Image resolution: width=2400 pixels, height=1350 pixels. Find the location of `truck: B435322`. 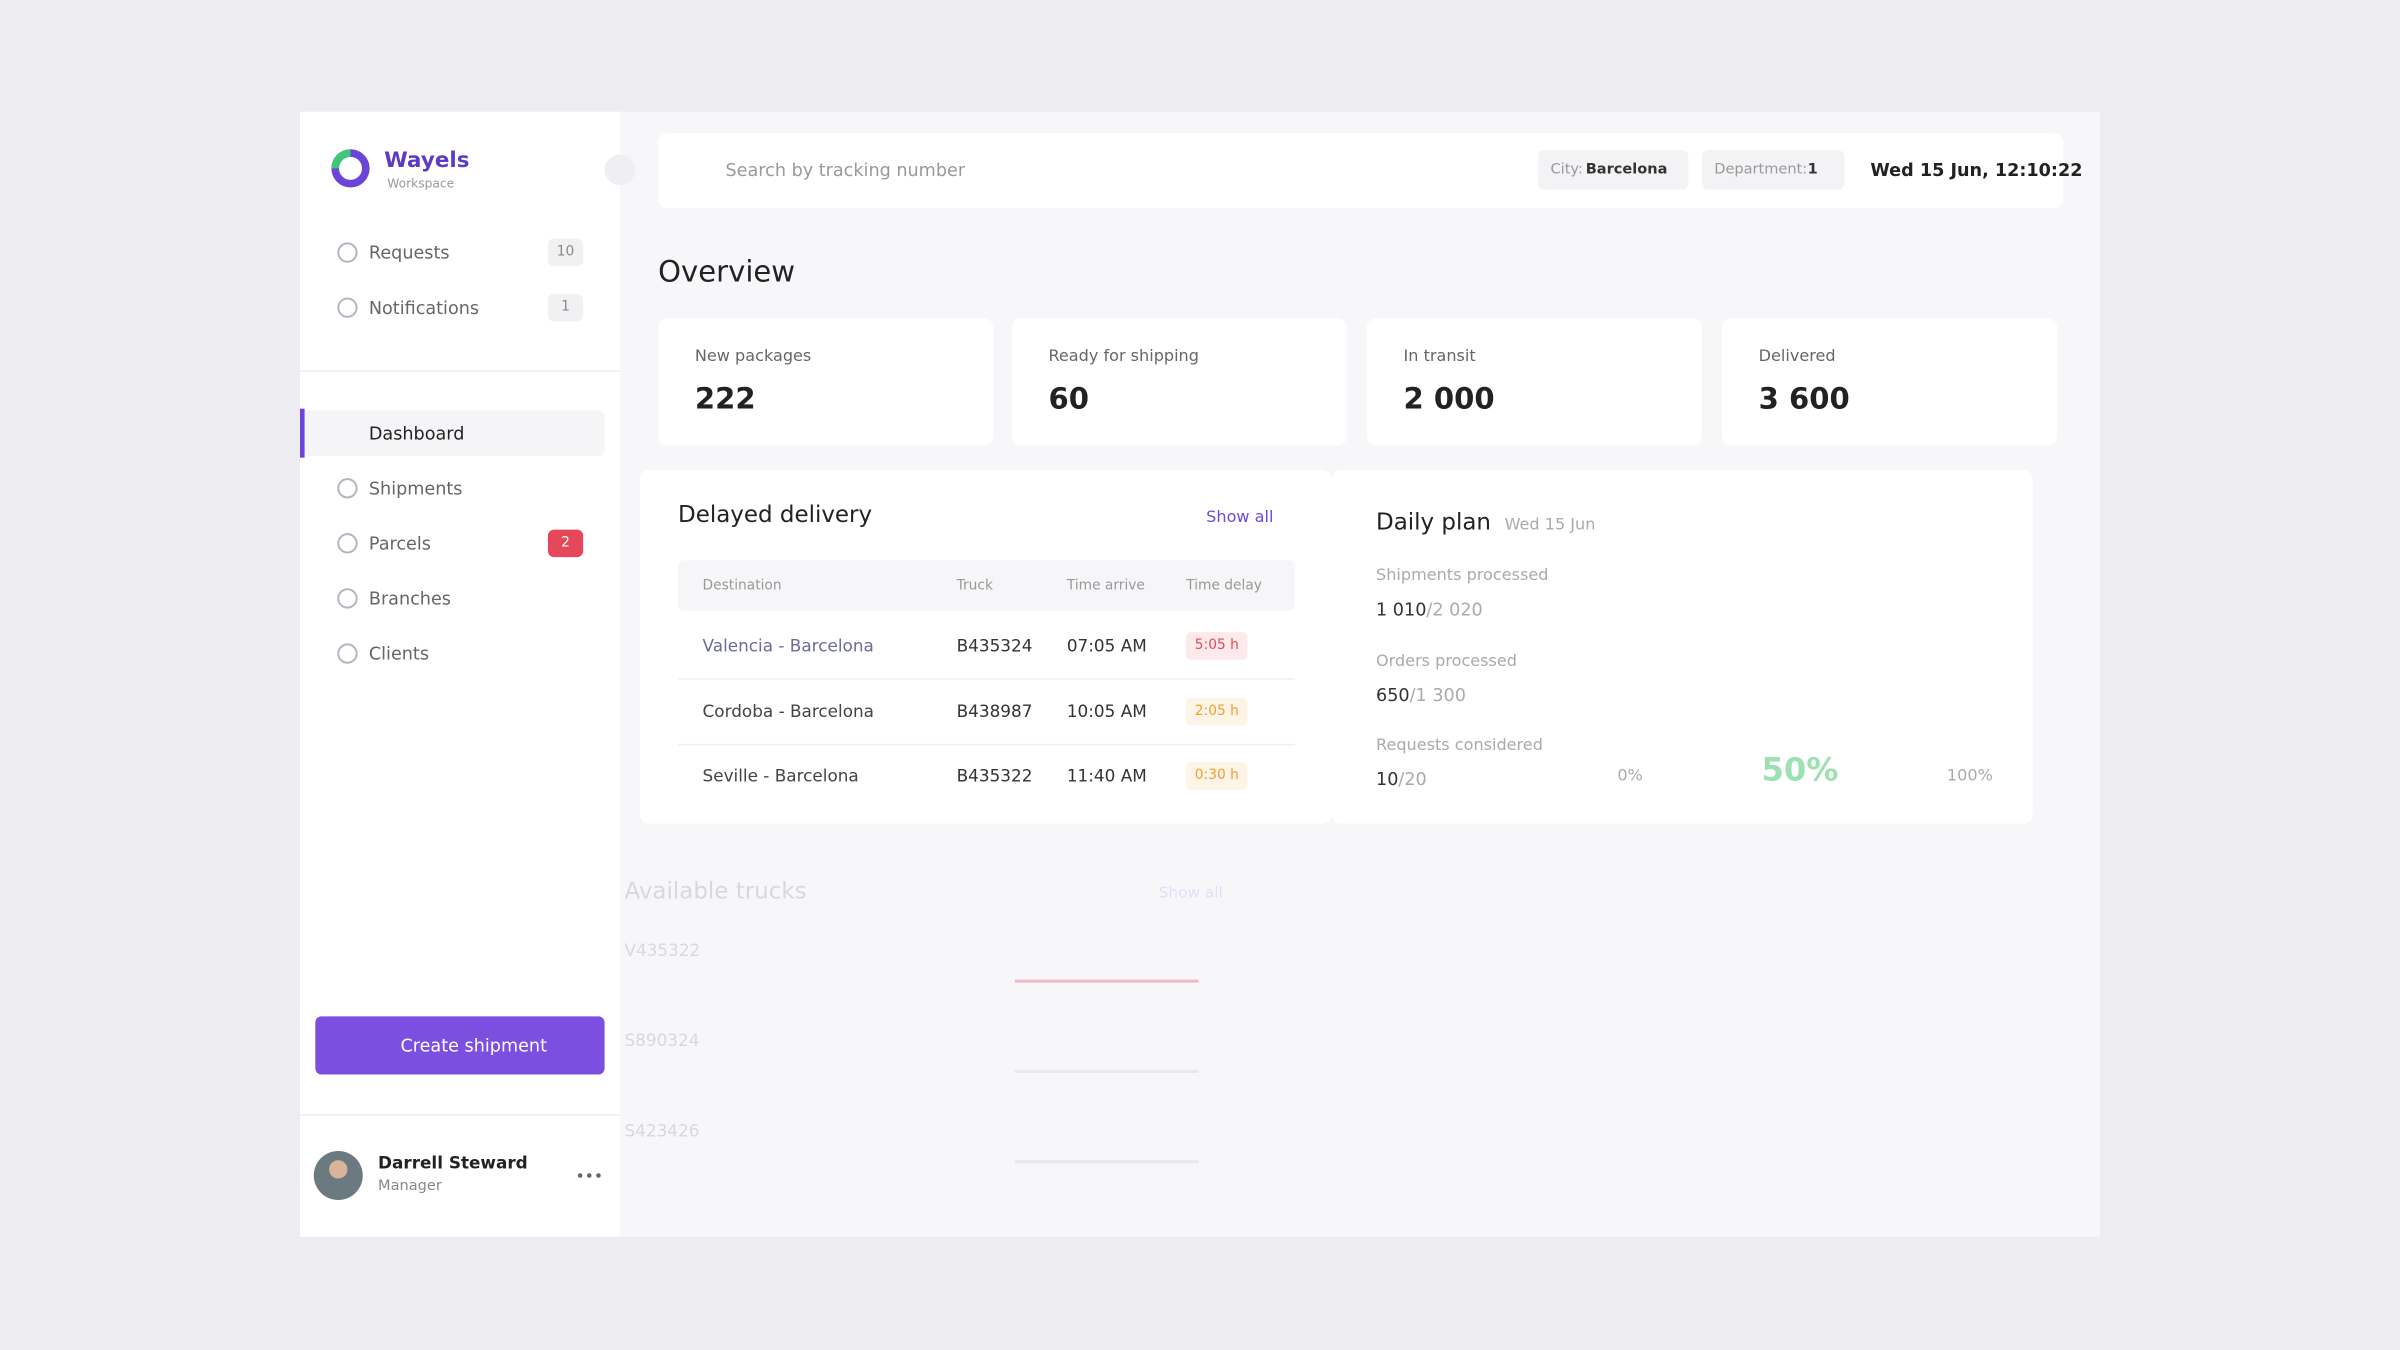

truck: B435322 is located at coordinates (994, 776).